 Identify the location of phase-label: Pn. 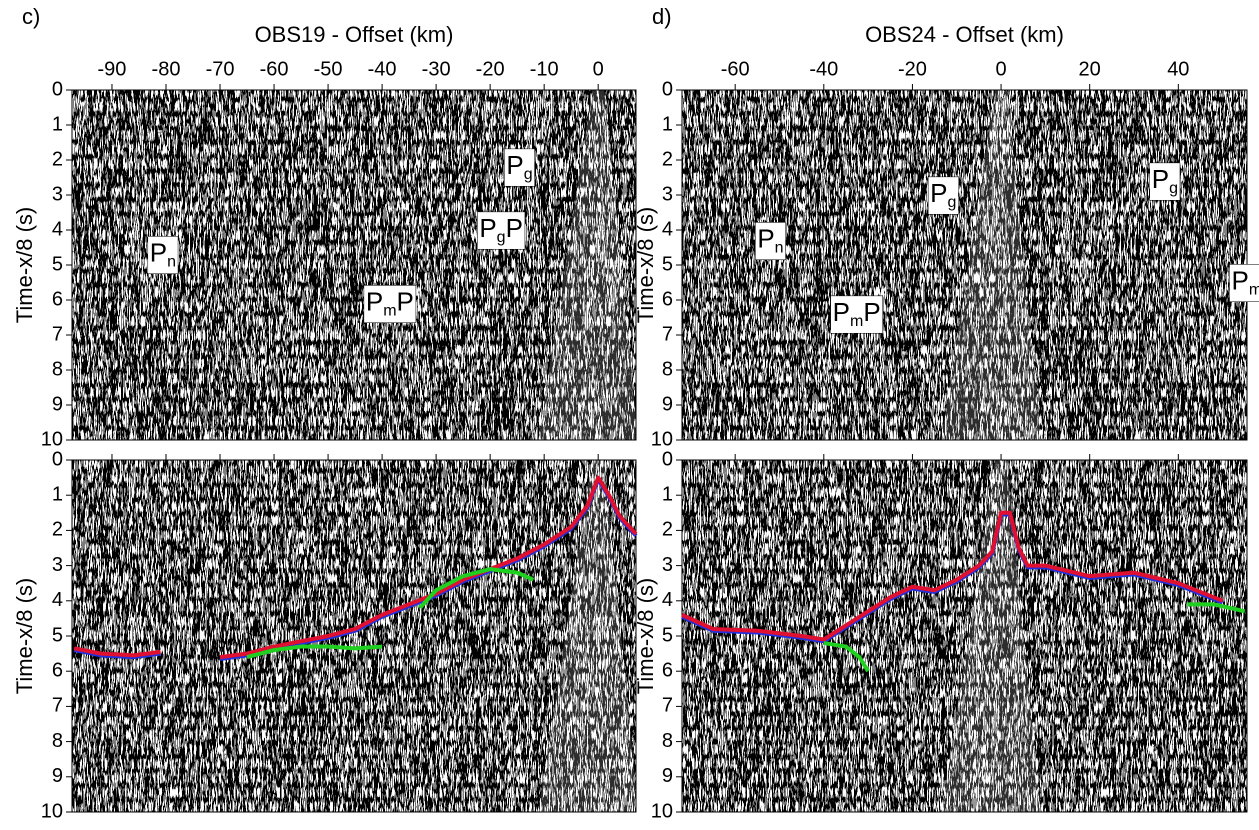
(163, 255).